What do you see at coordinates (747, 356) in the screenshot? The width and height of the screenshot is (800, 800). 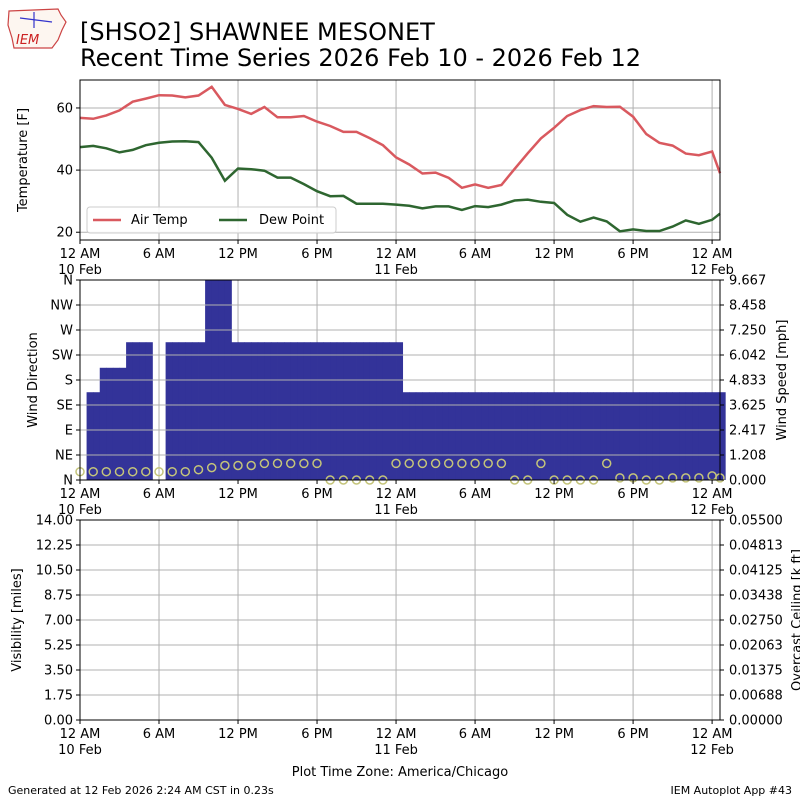 I see `speed-tick-label: 6.042` at bounding box center [747, 356].